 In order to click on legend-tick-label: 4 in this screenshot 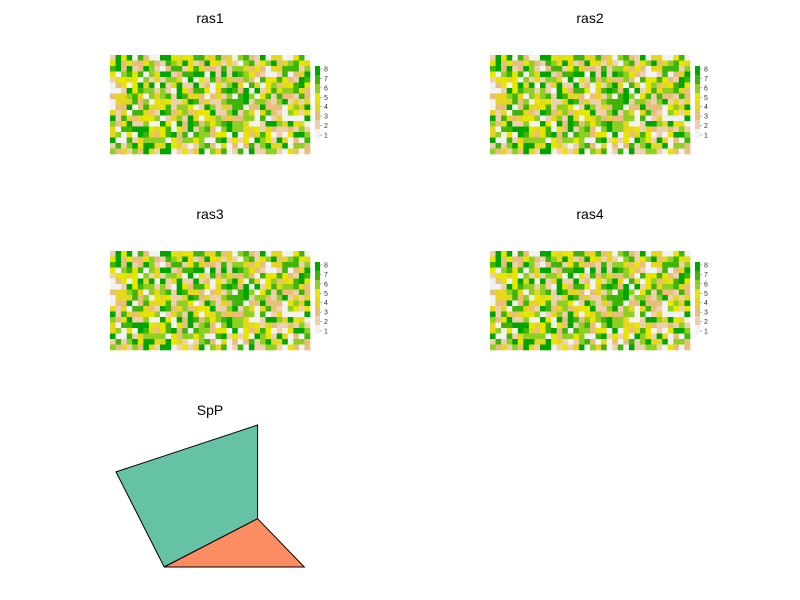, I will do `click(326, 107)`.